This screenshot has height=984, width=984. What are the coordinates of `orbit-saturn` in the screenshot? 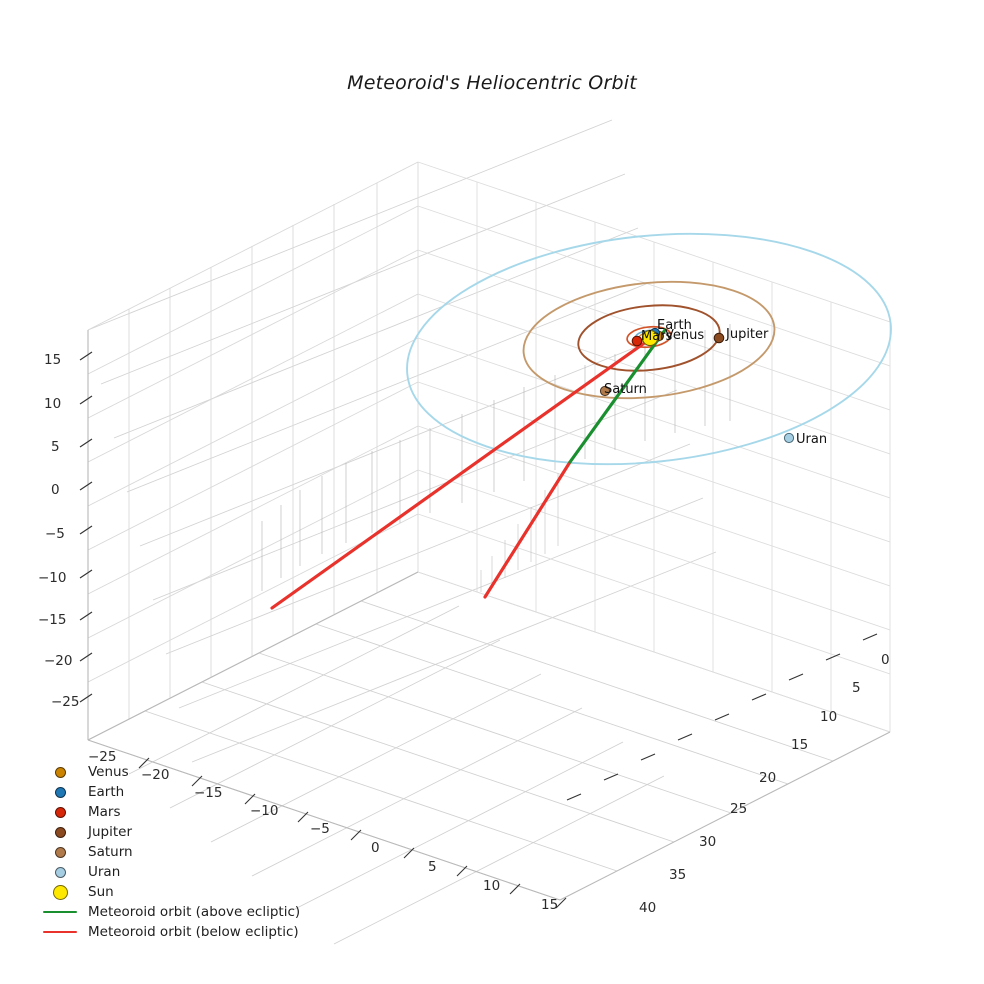 It's located at (649, 340).